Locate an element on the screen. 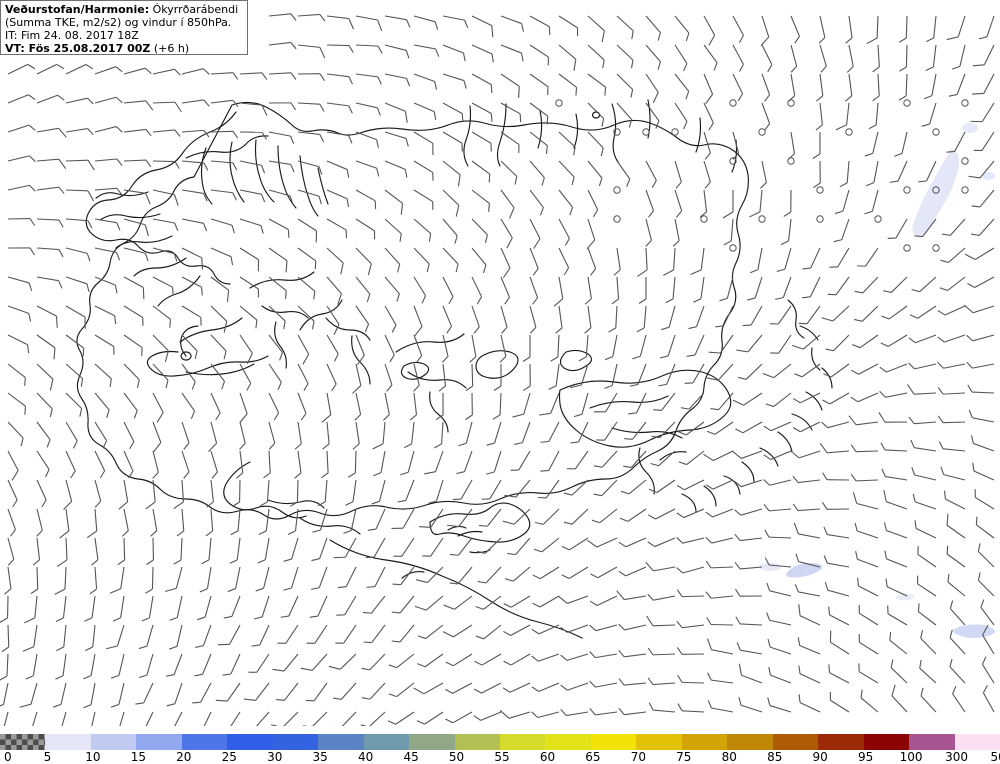 Image resolution: width=1000 pixels, height=764 pixels. colorbar-tick-70: 70 is located at coordinates (638, 757).